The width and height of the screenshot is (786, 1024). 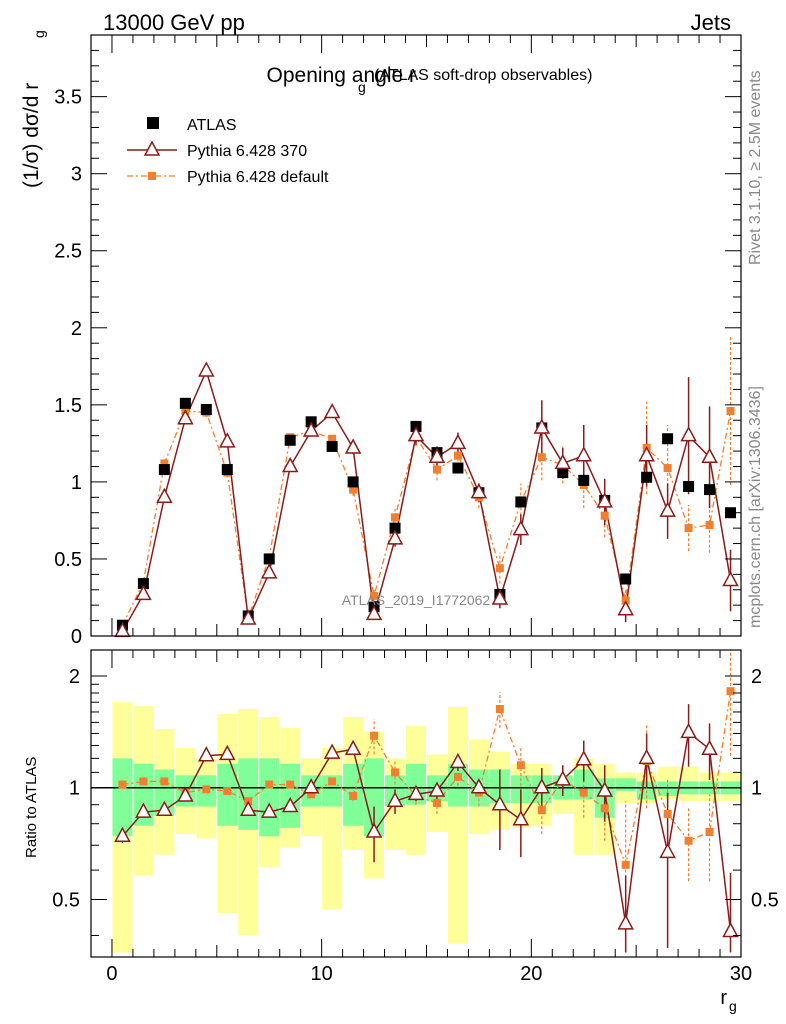 I want to click on legend-marker-pythia-default, so click(x=152, y=176).